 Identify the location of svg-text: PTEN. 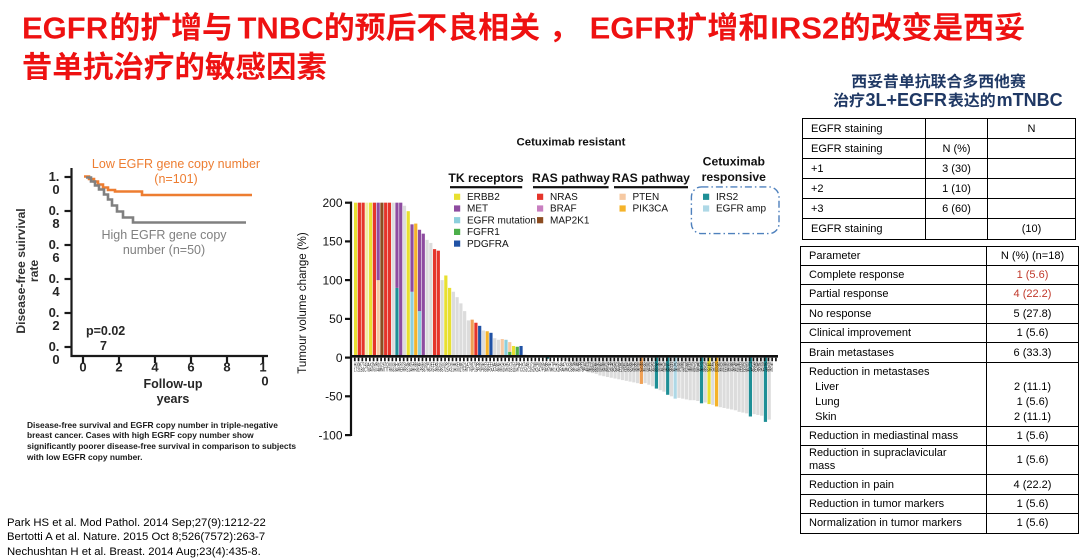
(646, 197).